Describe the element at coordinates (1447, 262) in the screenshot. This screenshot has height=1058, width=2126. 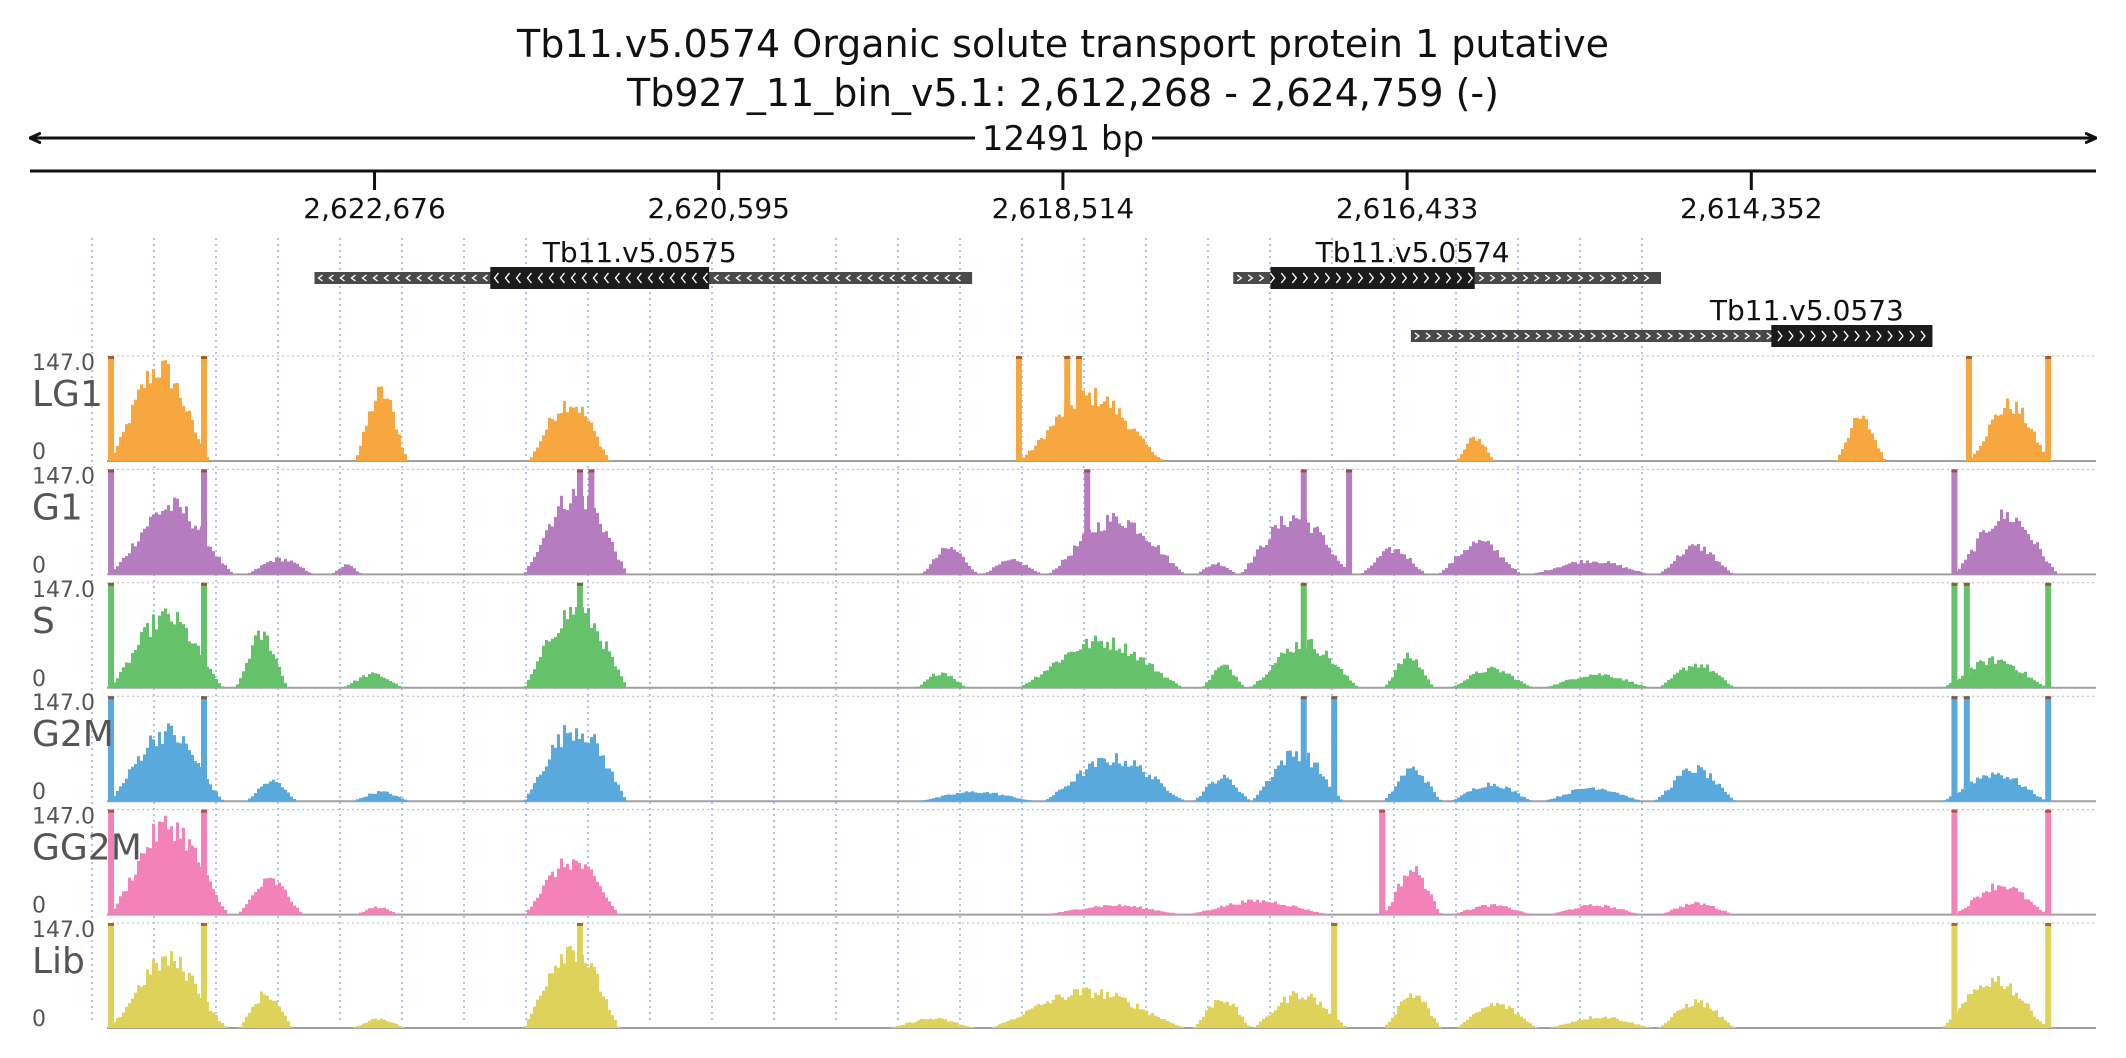
I see `gene-Tb11.v5.0574: Tb11.v5.0574` at that location.